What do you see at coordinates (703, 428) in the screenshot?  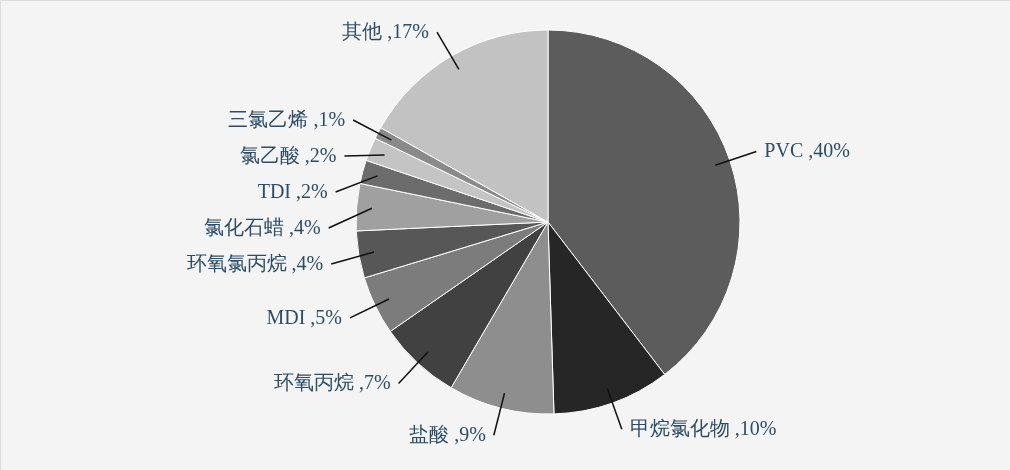 I see `slice-label: 甲烷氯化物 ,10%` at bounding box center [703, 428].